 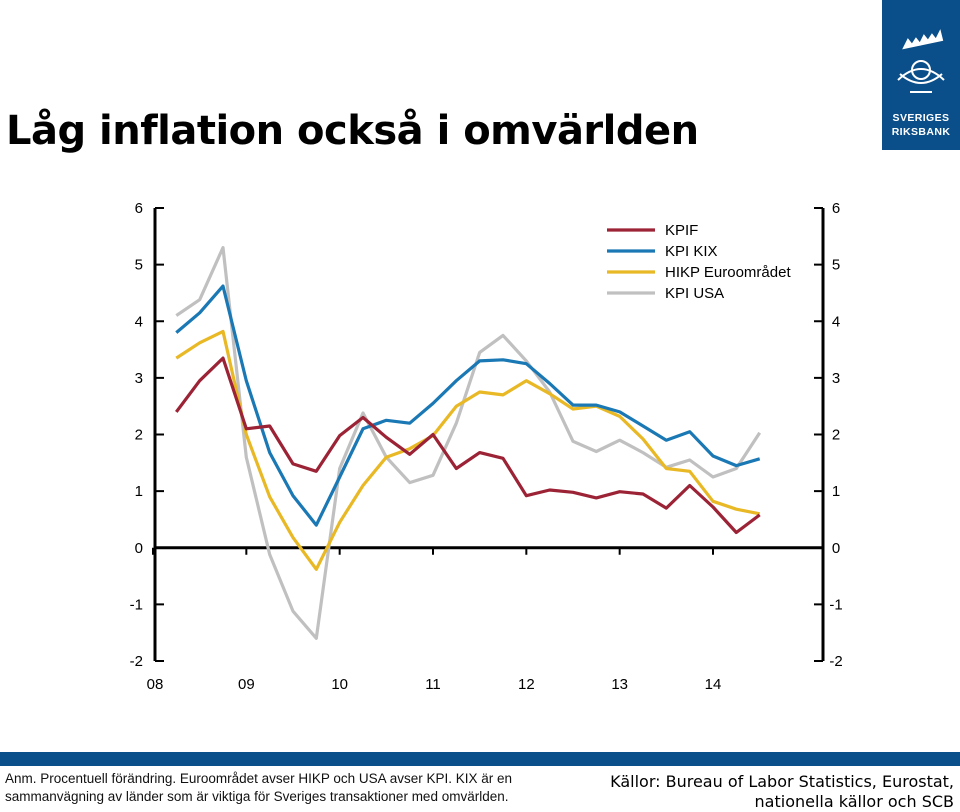 I want to click on y-tick-label-left: 4, so click(x=139, y=321).